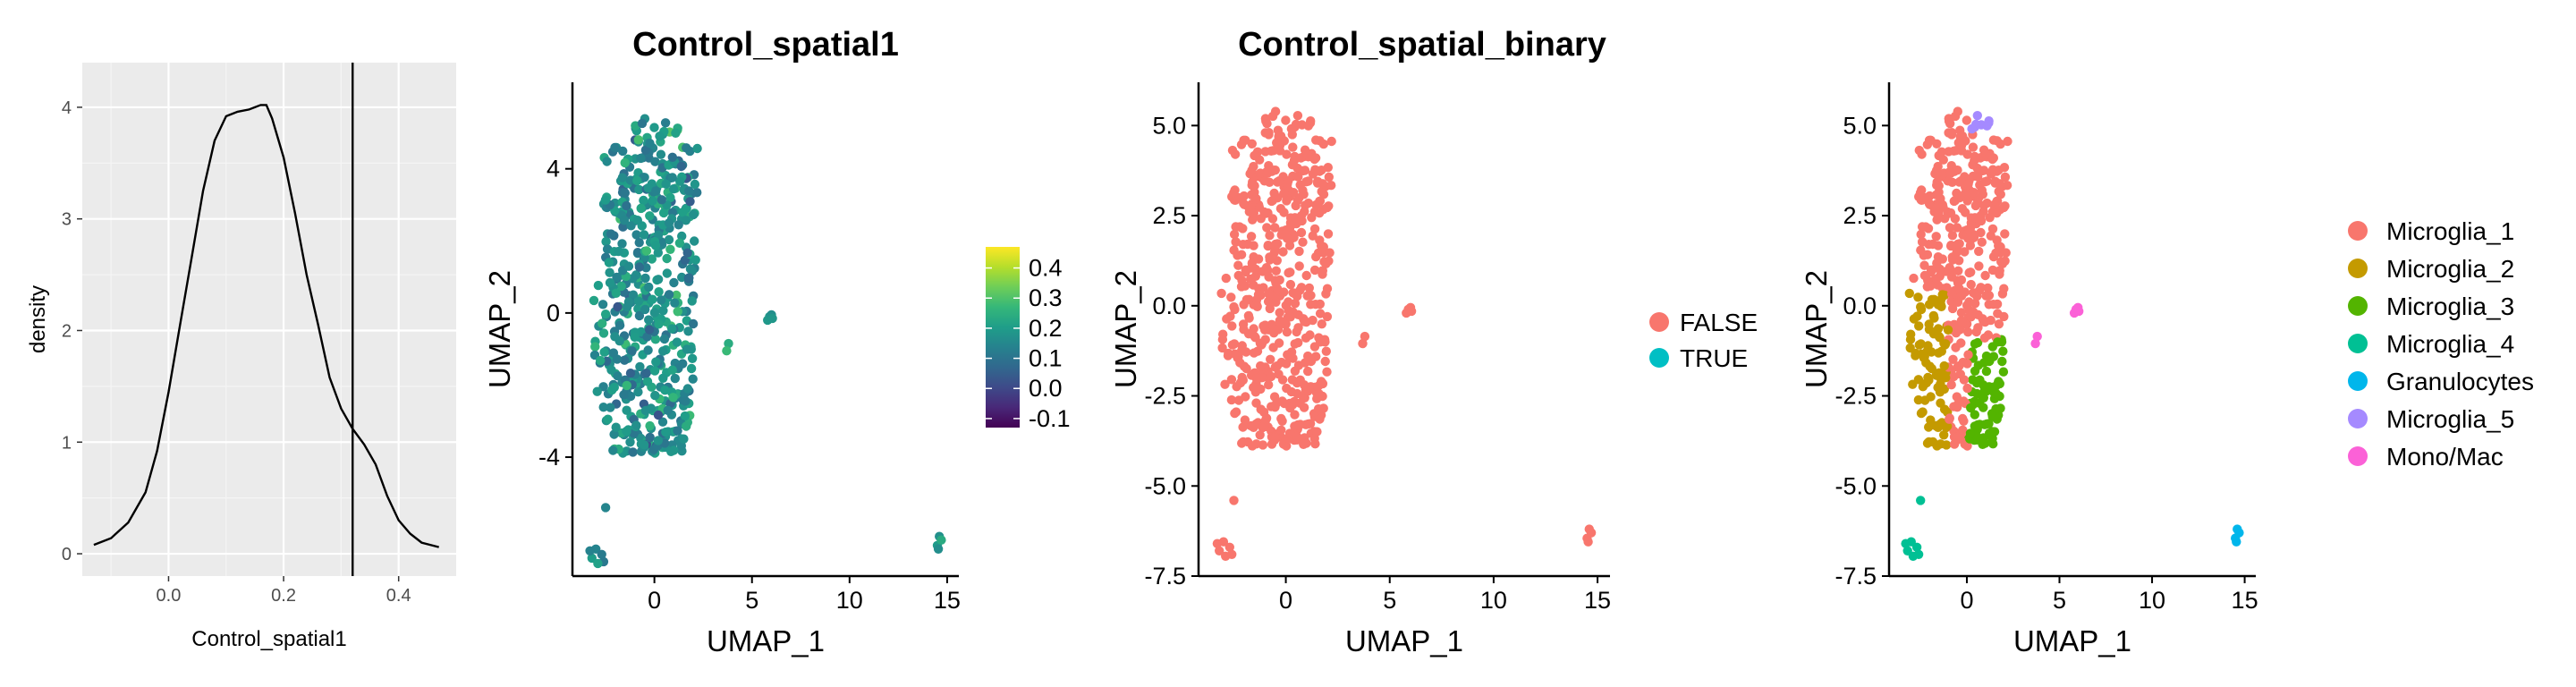  Describe the element at coordinates (765, 45) in the screenshot. I see `panel-title: Control_spatial1` at that location.